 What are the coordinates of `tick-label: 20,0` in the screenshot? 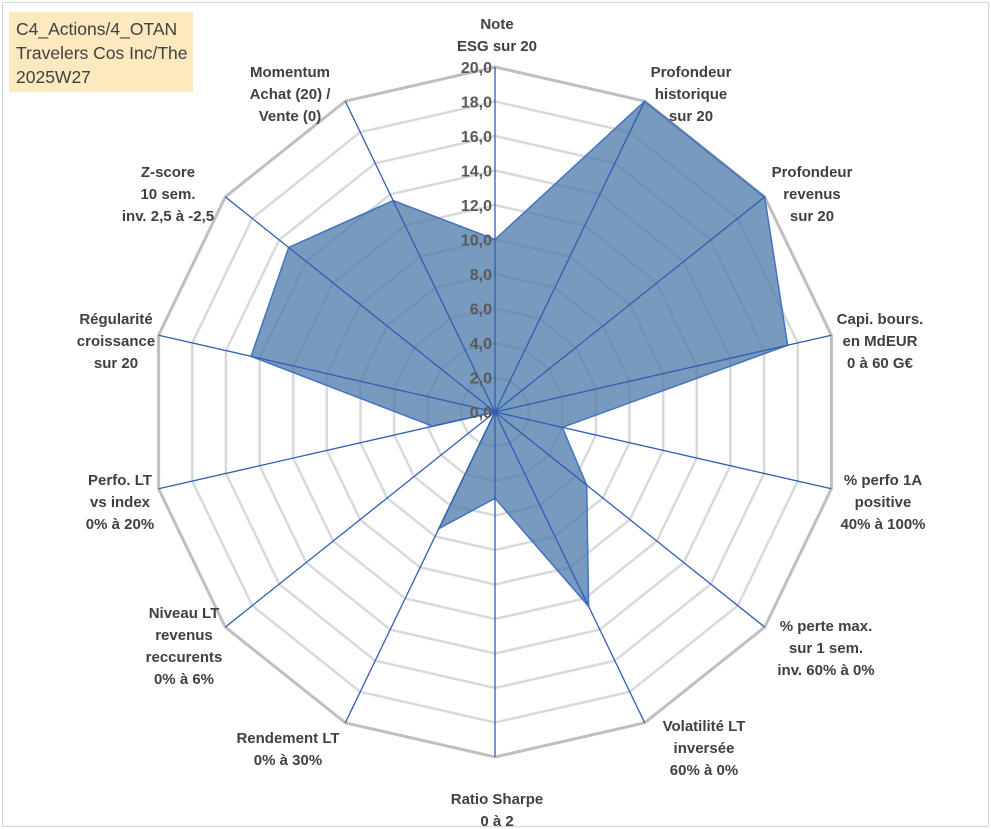 It's located at (476, 68).